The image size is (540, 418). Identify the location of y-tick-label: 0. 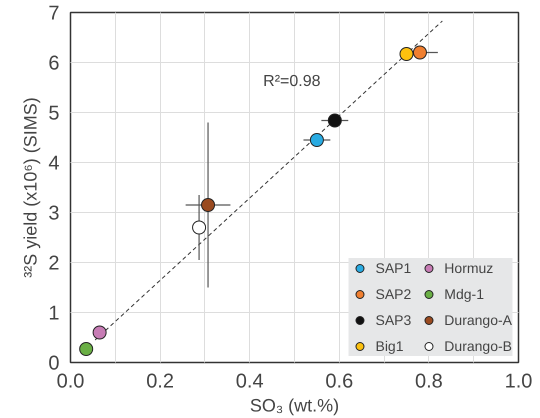
(54, 363).